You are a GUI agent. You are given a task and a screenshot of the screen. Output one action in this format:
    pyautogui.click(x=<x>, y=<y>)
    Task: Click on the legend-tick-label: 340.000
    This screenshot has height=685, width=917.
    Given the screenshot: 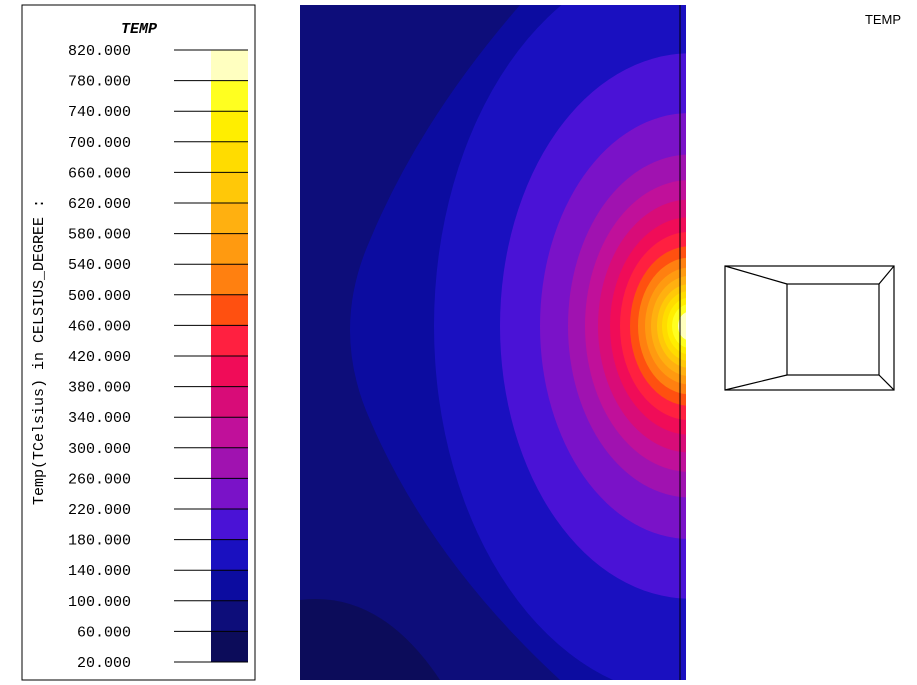 What is the action you would take?
    pyautogui.click(x=99, y=418)
    